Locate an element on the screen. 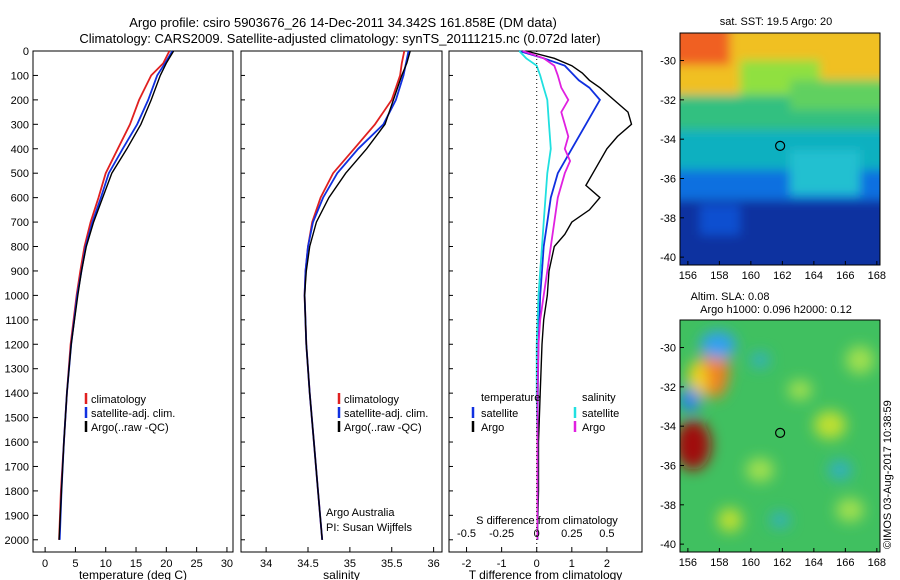 The height and width of the screenshot is (580, 900). temperature-ytick-label: 1500 is located at coordinates (17, 419).